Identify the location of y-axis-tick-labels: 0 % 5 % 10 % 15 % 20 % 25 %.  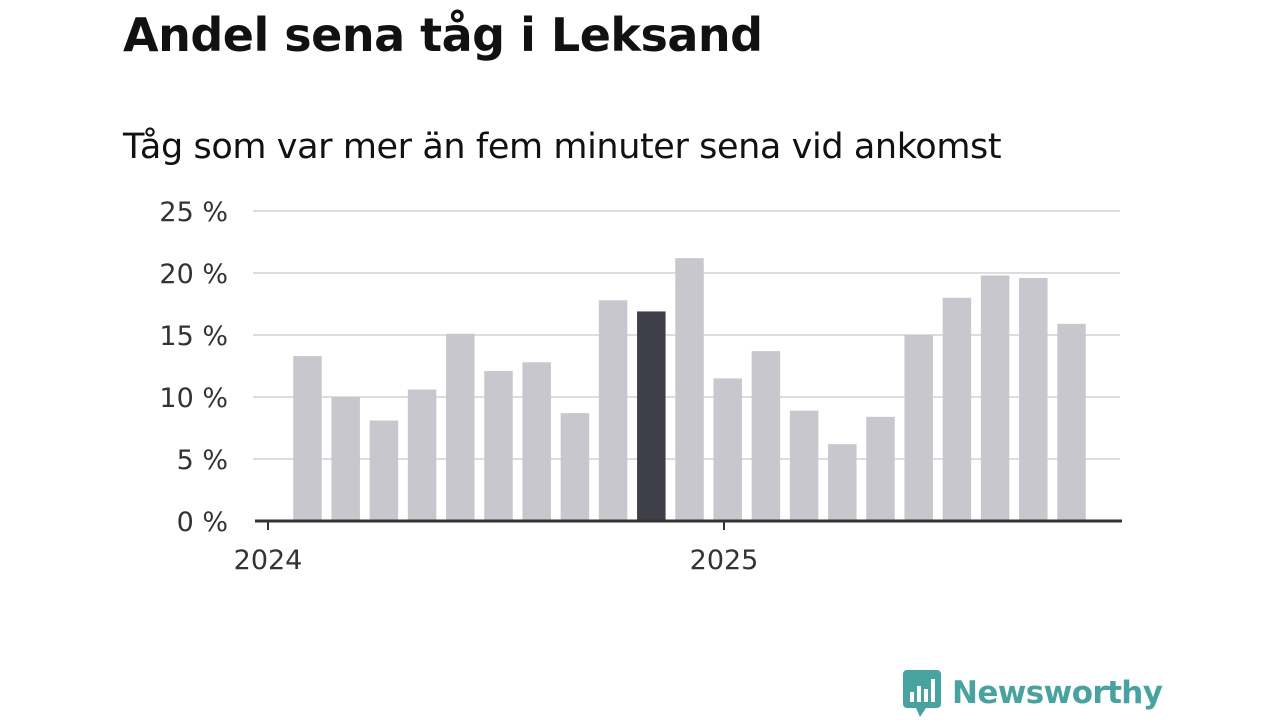
(193, 367).